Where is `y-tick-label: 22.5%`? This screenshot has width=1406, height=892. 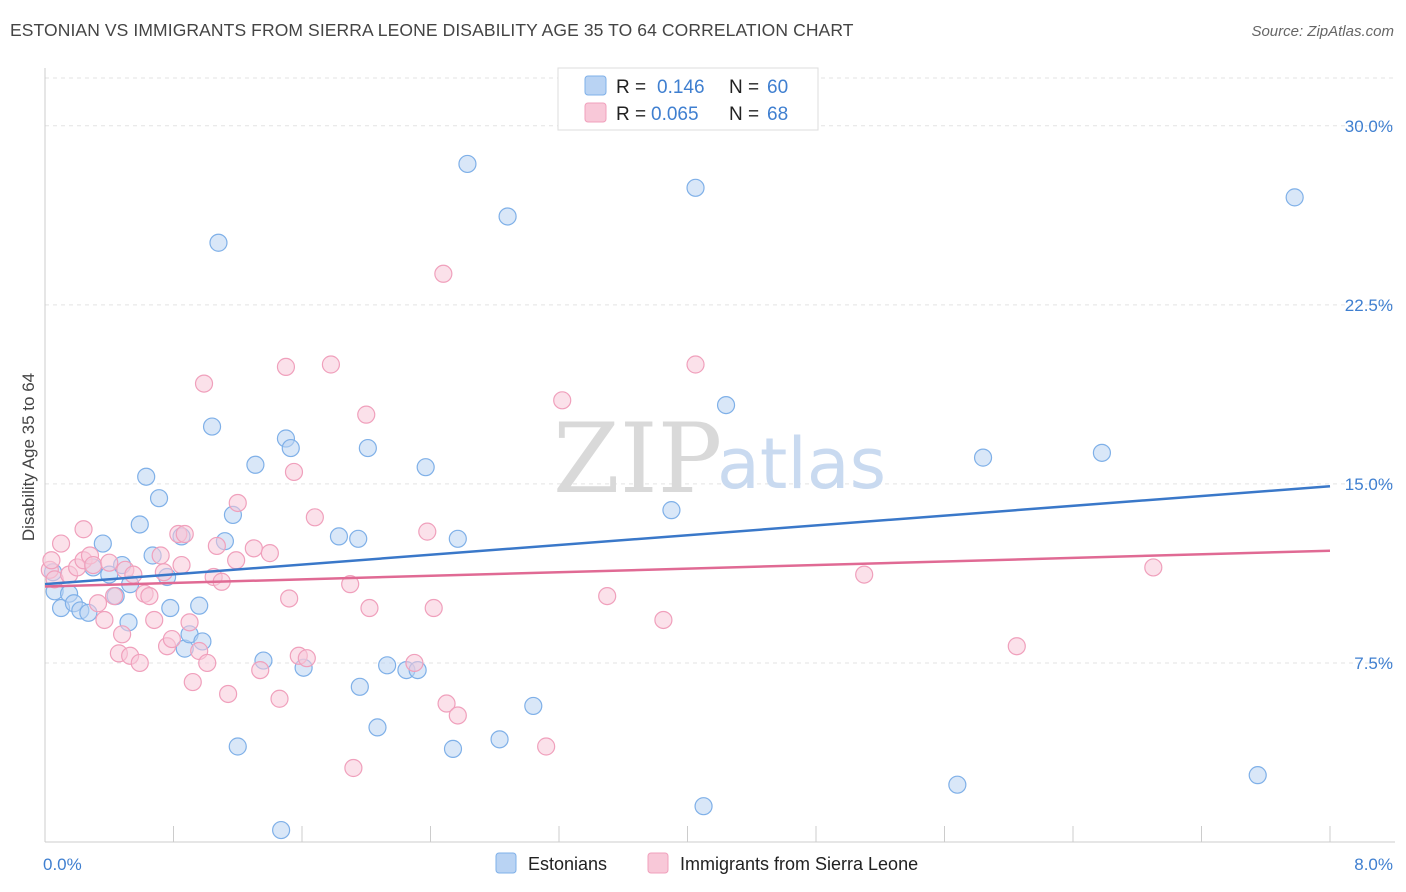 y-tick-label: 22.5% is located at coordinates (1369, 305).